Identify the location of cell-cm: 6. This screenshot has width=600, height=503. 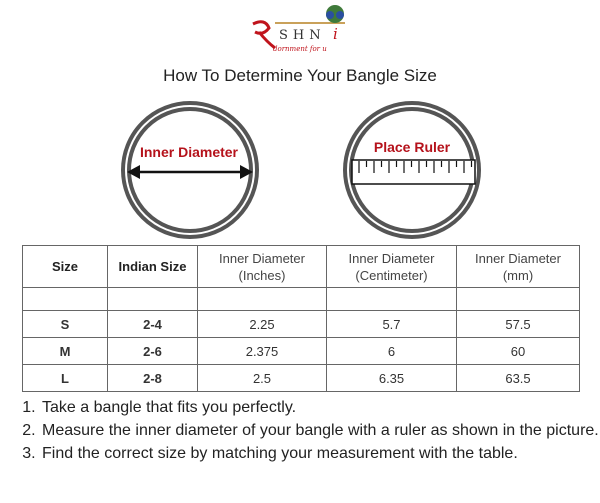
(391, 351).